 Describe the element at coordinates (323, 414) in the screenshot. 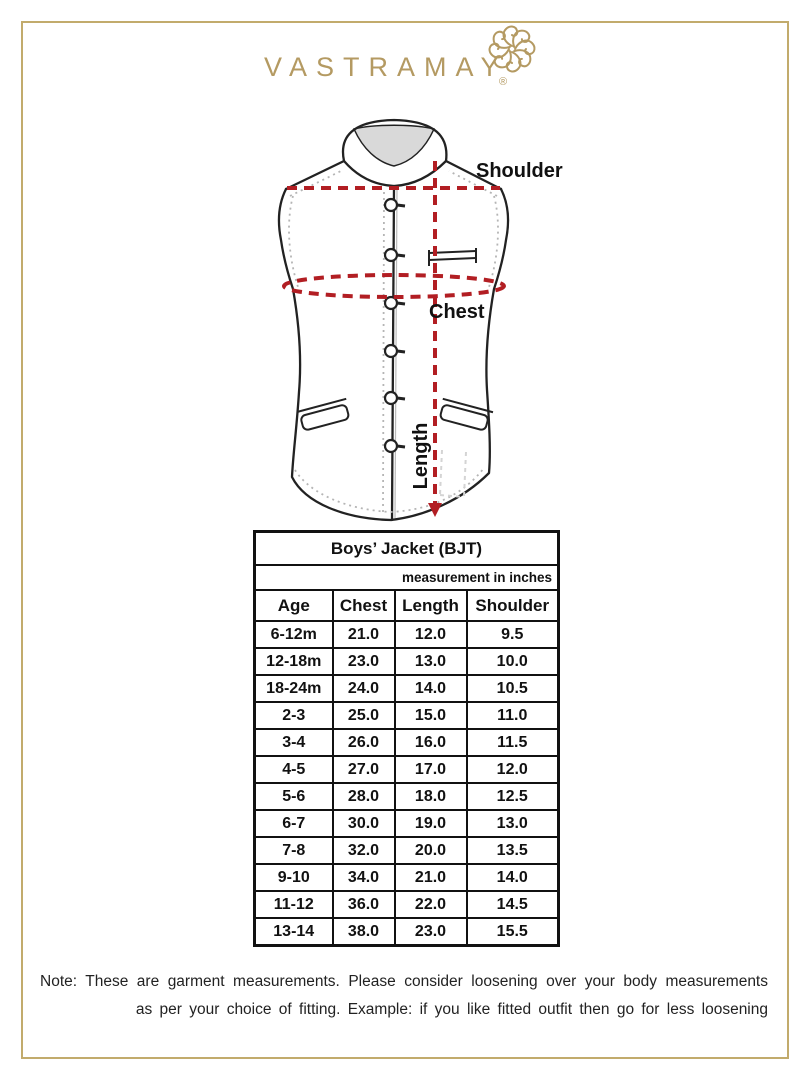

I see `left-hip-pocket` at that location.